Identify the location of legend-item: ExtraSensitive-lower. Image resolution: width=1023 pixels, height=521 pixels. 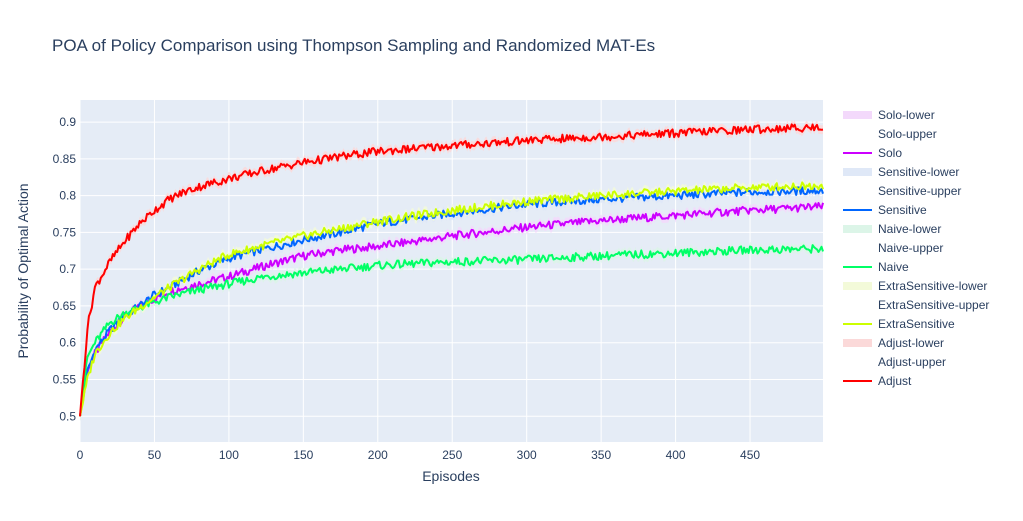
(915, 286).